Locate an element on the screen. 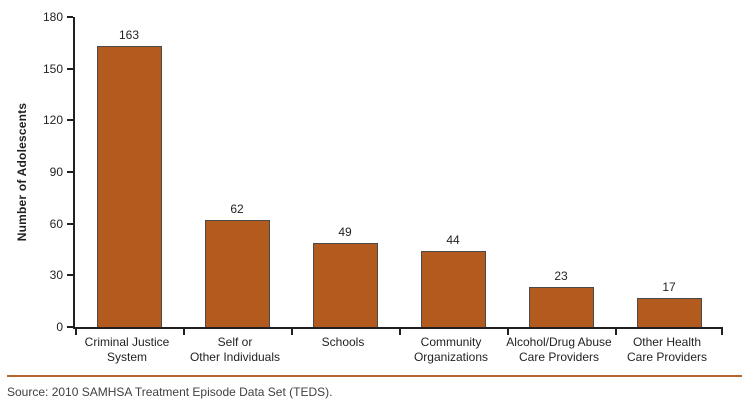 The height and width of the screenshot is (405, 750). source-divider-line is located at coordinates (374, 376).